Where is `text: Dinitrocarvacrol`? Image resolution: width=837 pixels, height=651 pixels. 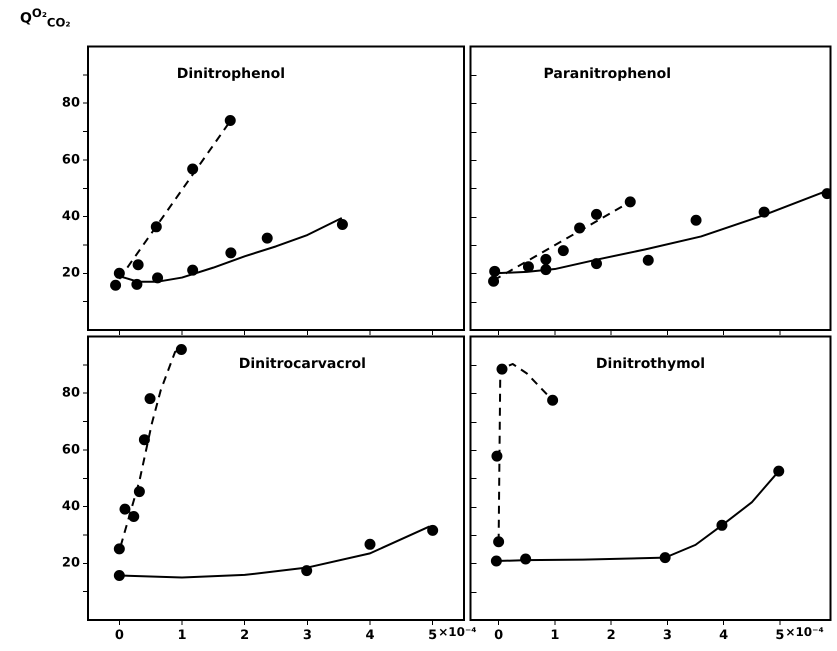
text: Dinitrocarvacrol is located at coordinates (302, 364).